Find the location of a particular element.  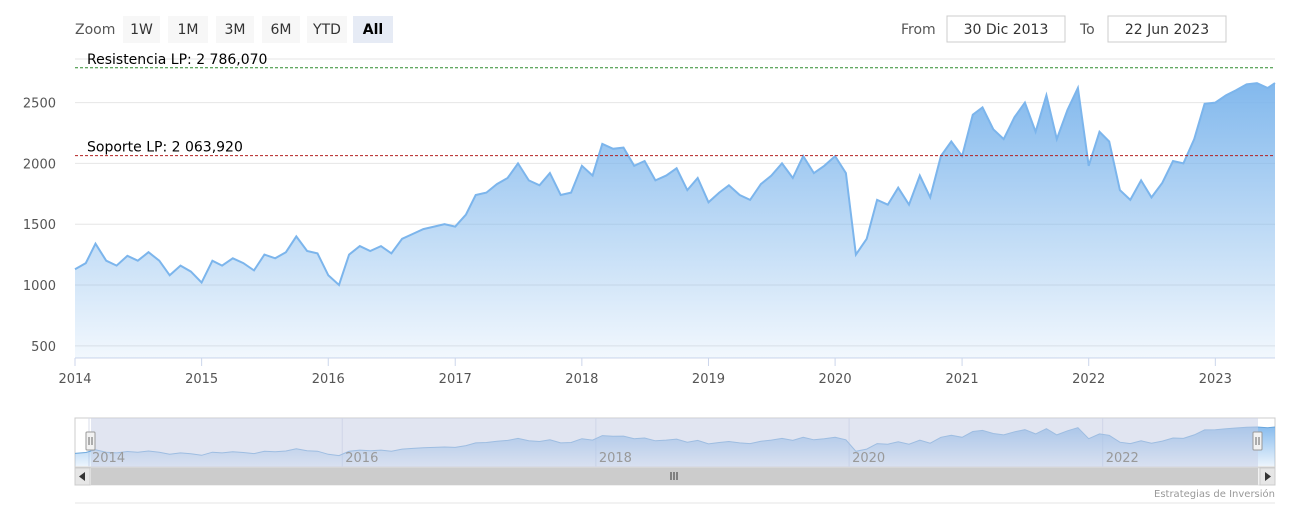

zoom-button-label: 3M is located at coordinates (235, 30).